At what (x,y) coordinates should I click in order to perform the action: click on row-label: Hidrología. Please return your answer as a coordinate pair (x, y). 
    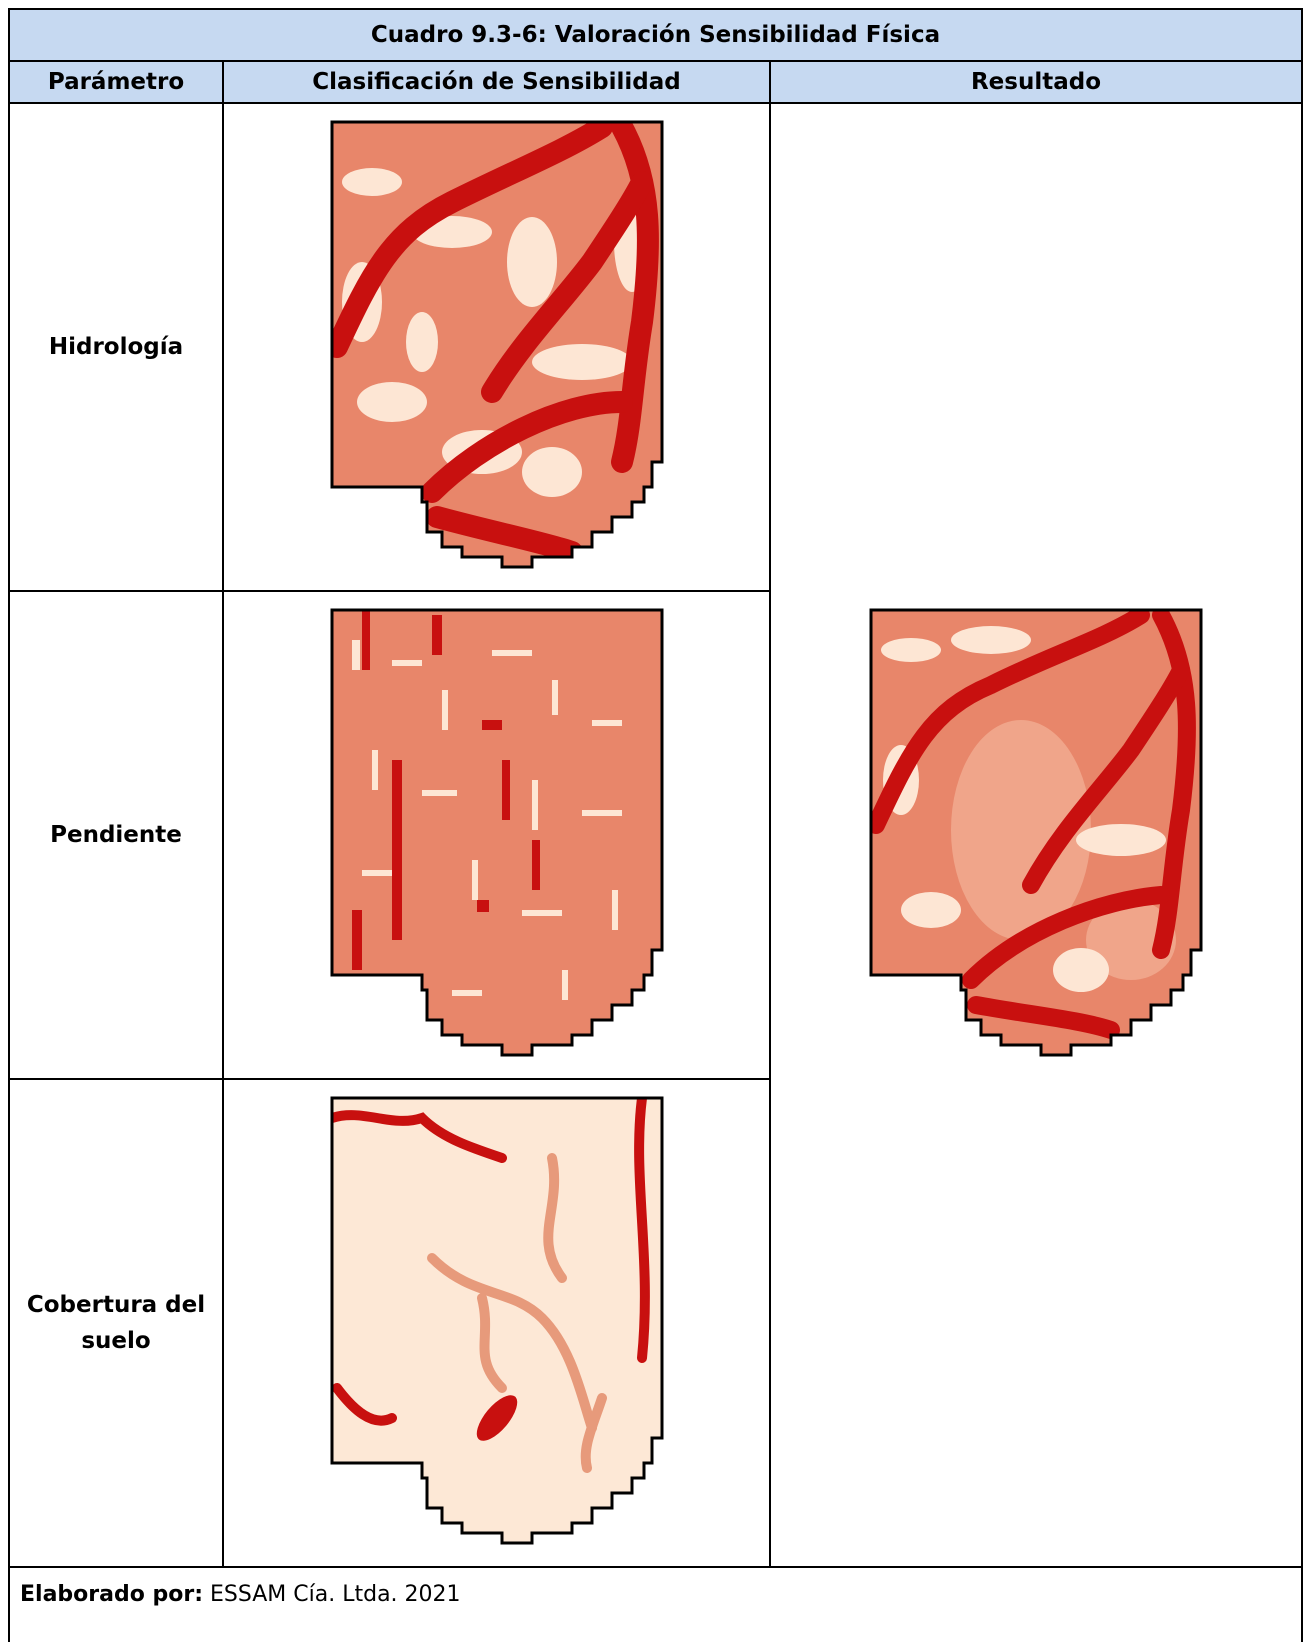
    Looking at the image, I should click on (116, 347).